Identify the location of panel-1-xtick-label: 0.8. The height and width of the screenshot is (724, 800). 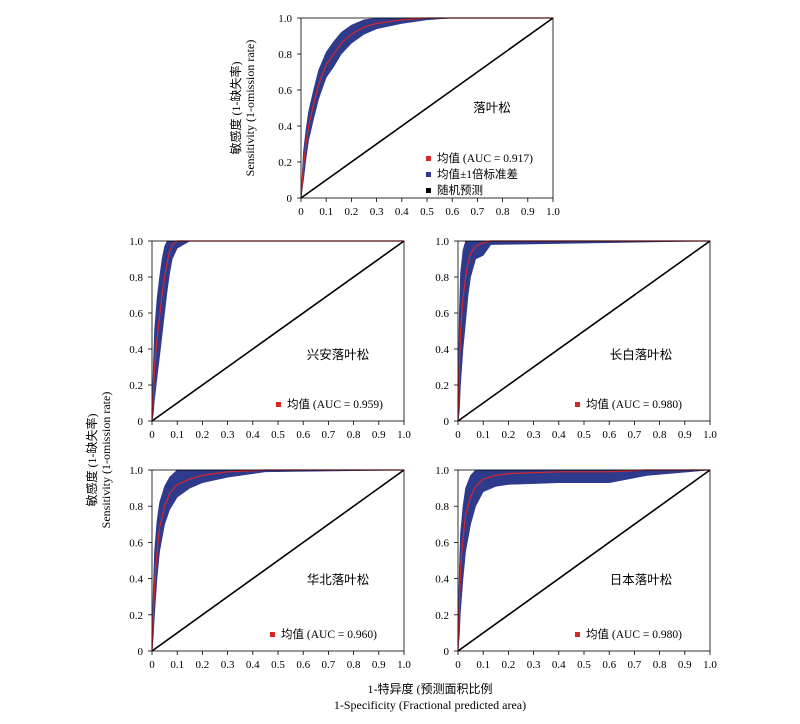
(354, 435).